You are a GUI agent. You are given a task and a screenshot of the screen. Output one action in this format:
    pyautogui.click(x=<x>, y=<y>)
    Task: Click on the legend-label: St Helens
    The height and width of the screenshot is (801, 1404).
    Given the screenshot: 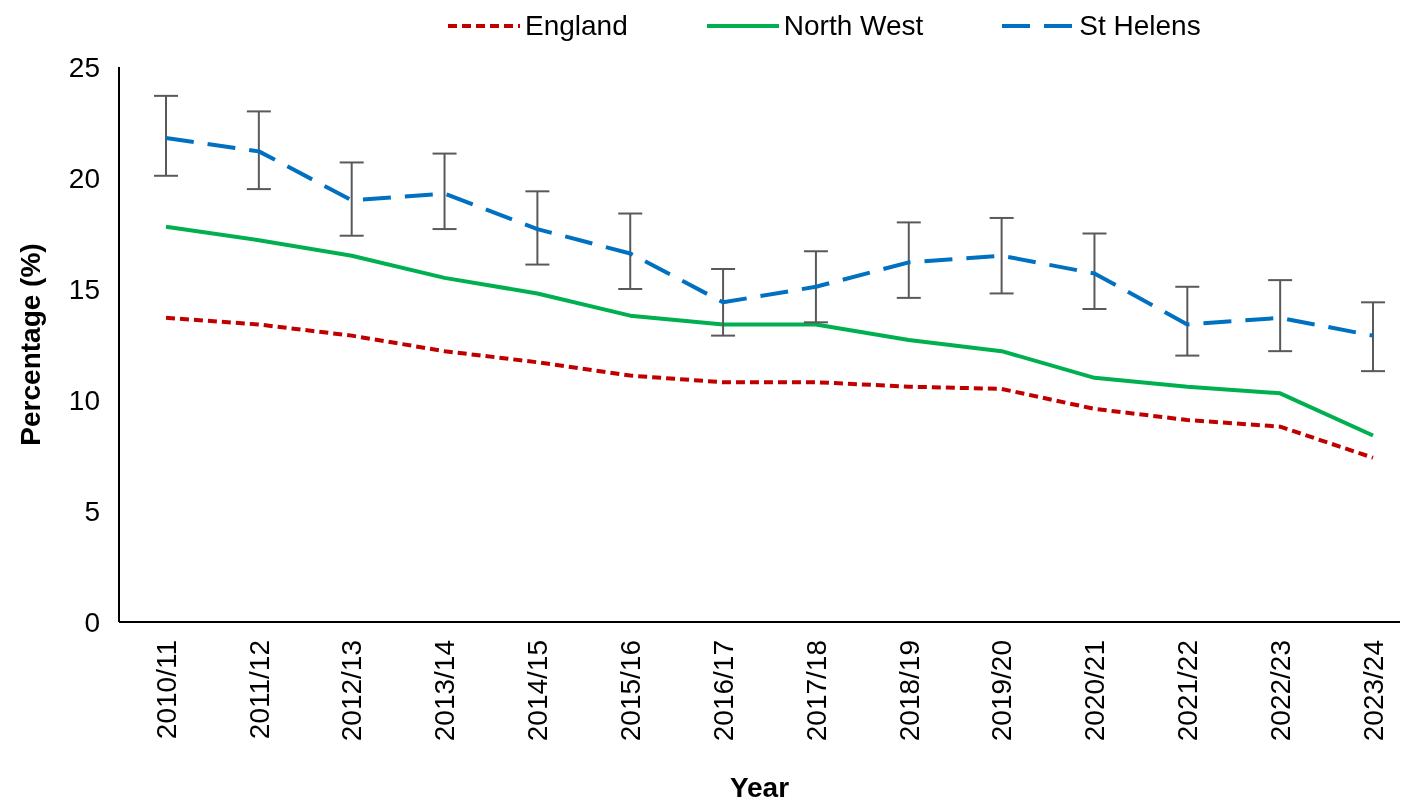 What is the action you would take?
    pyautogui.click(x=1140, y=26)
    